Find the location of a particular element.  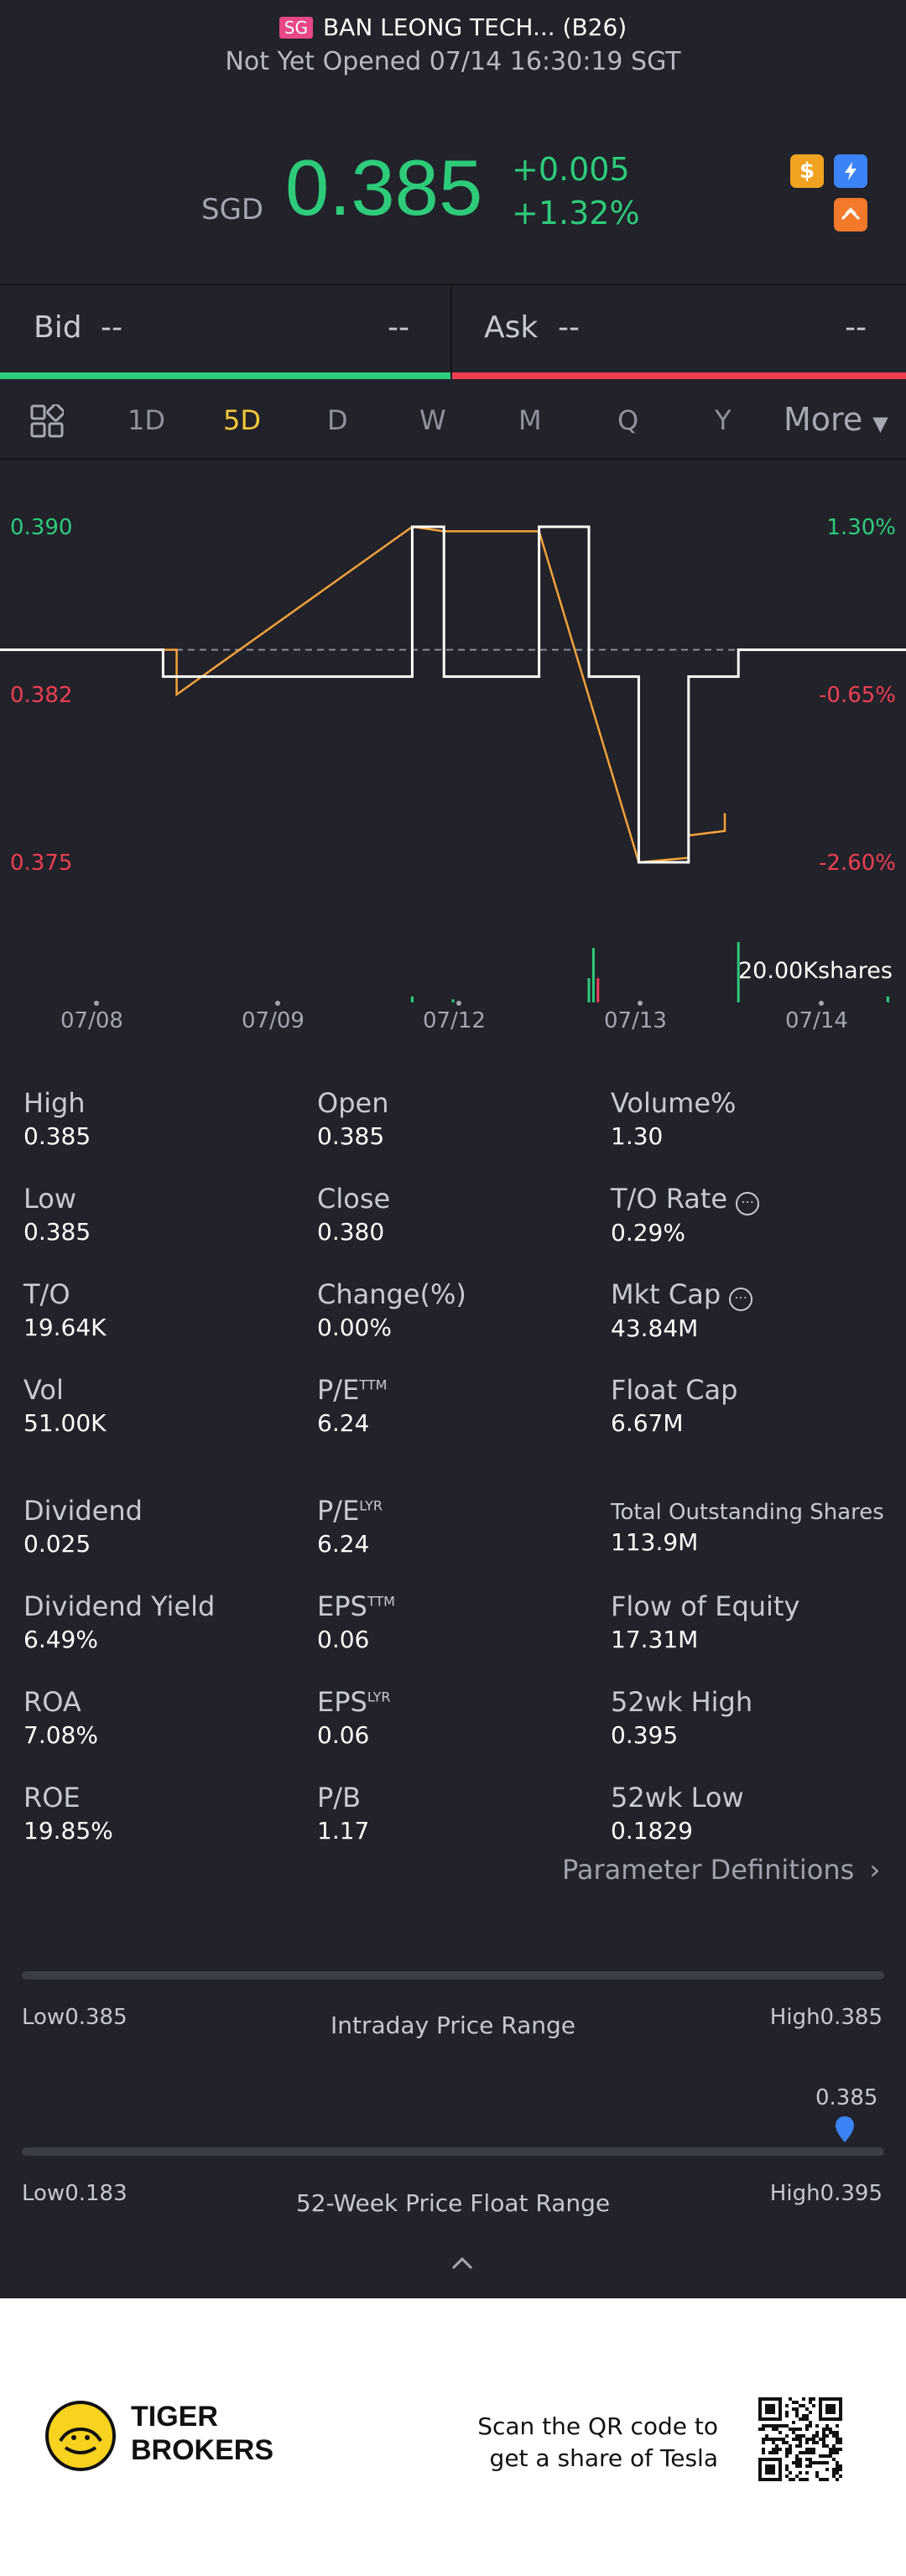

stat-pb: P/B 1.17 is located at coordinates (343, 1813).